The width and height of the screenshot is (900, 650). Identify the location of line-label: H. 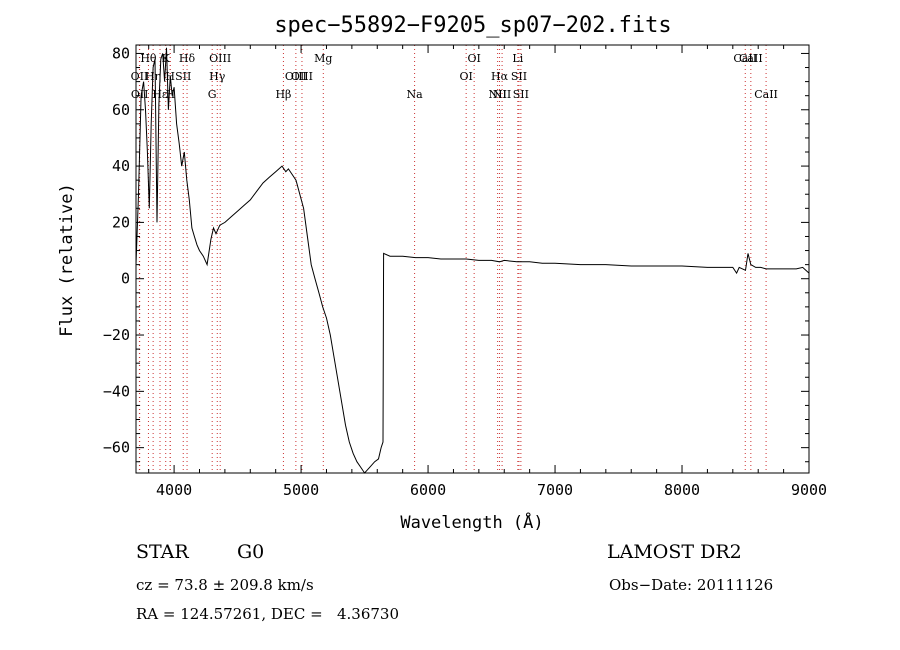
(170, 94).